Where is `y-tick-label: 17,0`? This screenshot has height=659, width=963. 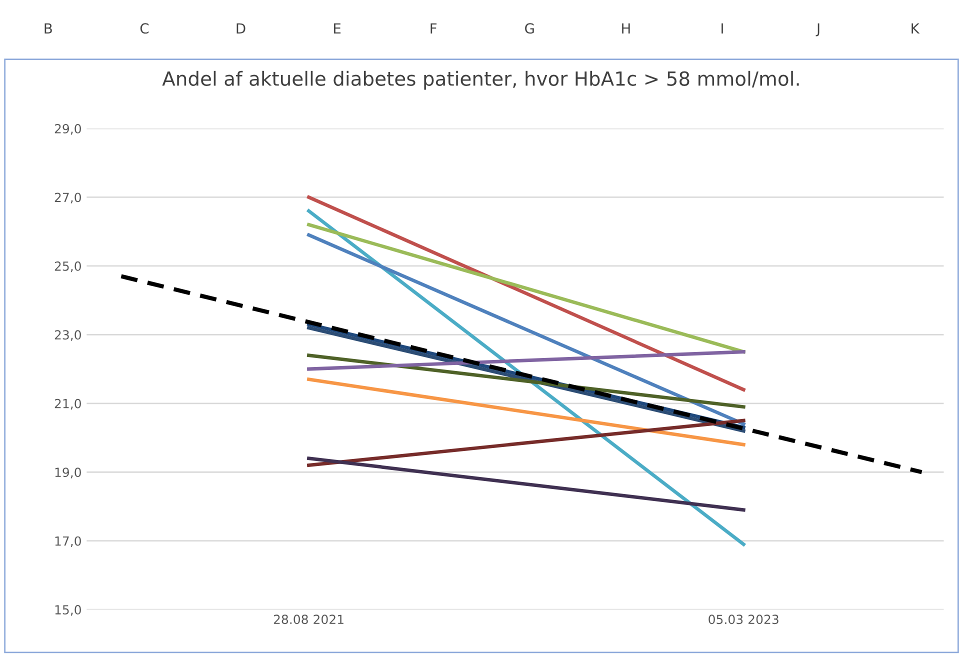 y-tick-label: 17,0 is located at coordinates (68, 542).